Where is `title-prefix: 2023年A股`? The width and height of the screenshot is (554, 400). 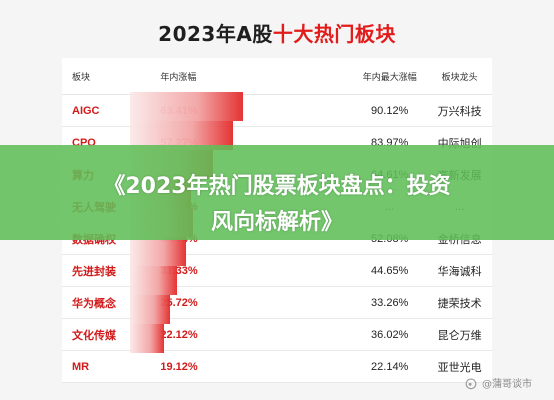 title-prefix: 2023年A股 is located at coordinates (215, 34).